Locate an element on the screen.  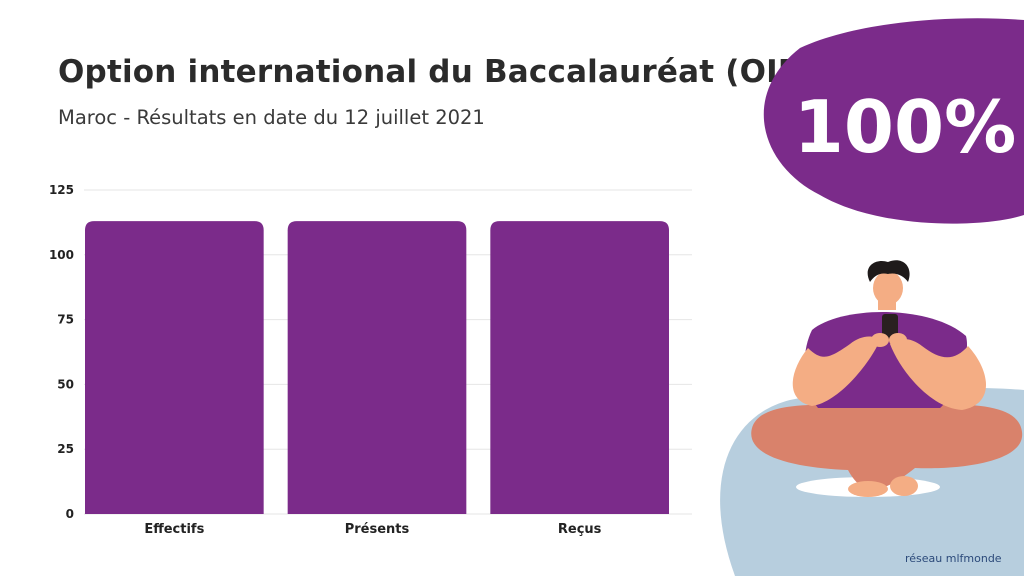
y-tick-label: 0 is located at coordinates (70, 514).